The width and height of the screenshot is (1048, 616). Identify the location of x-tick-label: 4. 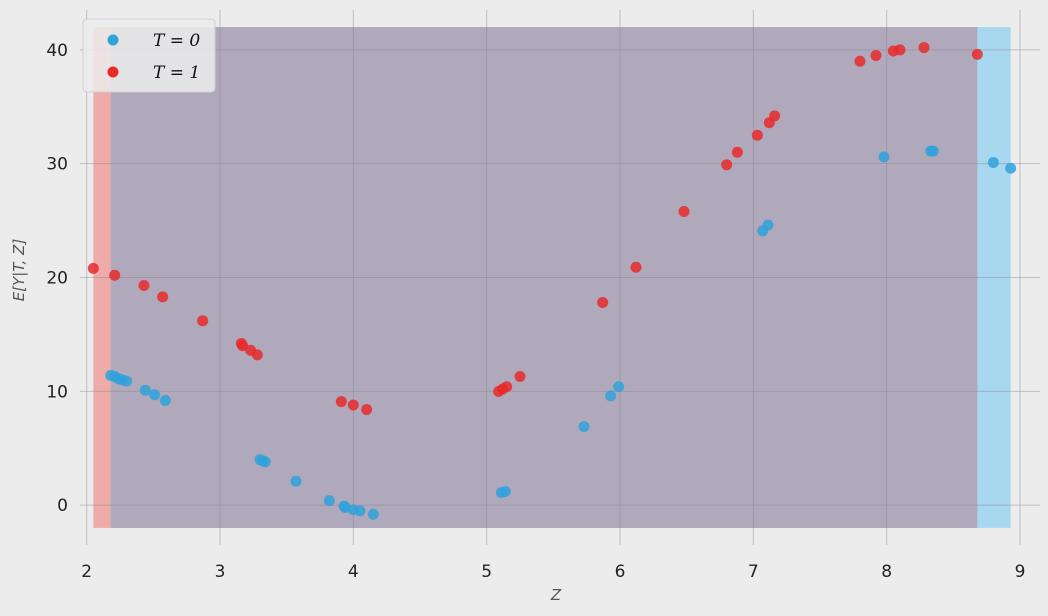
(353, 572).